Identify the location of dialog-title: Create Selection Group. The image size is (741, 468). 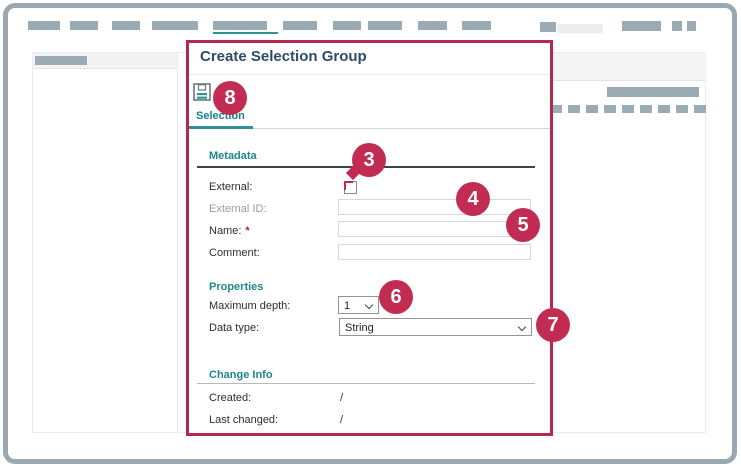
(283, 56).